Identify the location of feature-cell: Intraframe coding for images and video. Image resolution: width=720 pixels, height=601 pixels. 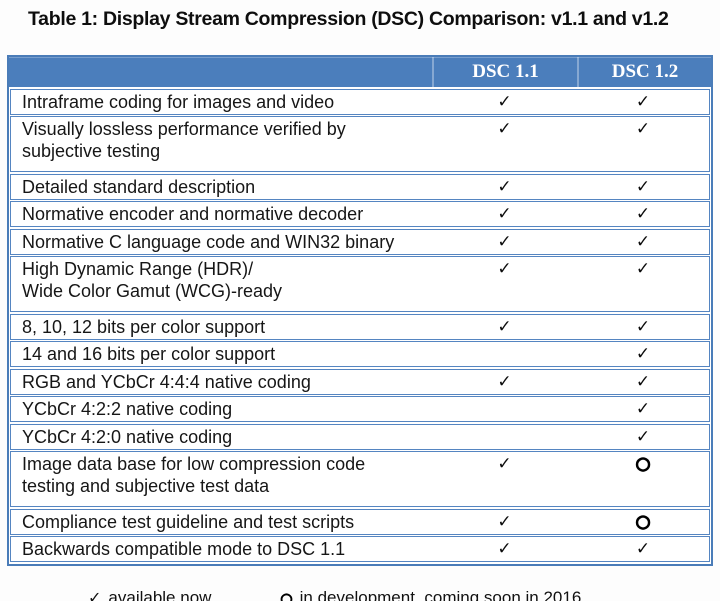
(178, 101).